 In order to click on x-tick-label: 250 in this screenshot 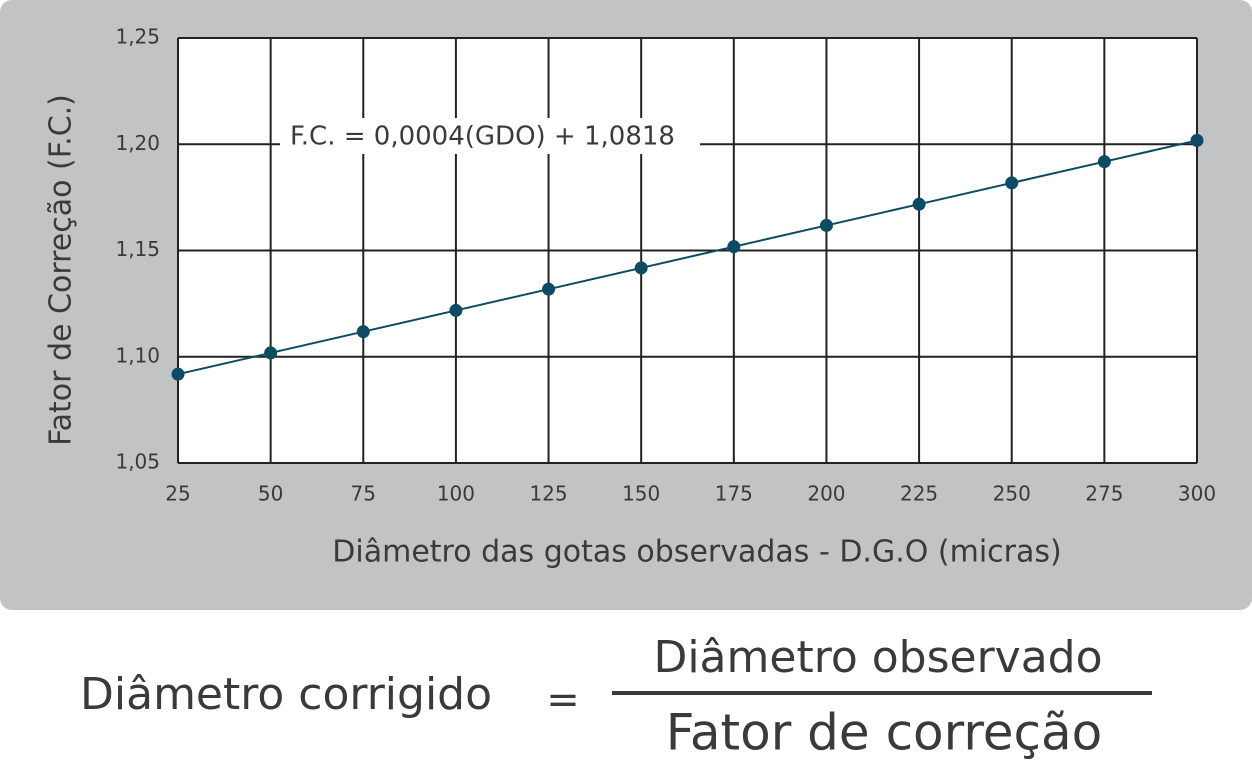, I will do `click(1012, 494)`.